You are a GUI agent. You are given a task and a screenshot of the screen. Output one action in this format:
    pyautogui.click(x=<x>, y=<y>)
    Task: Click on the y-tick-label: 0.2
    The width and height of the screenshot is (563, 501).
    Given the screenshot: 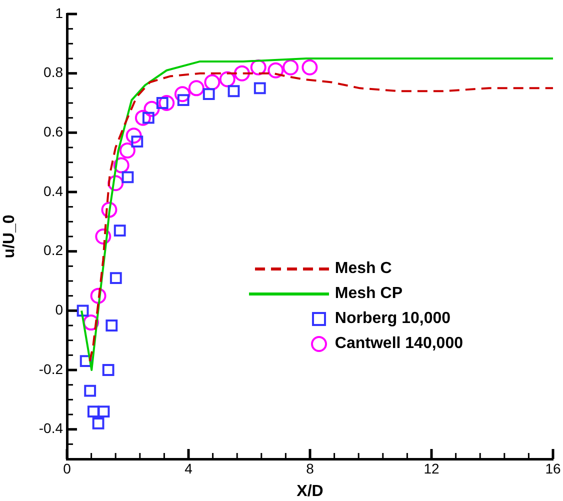 What is the action you would take?
    pyautogui.click(x=54, y=250)
    